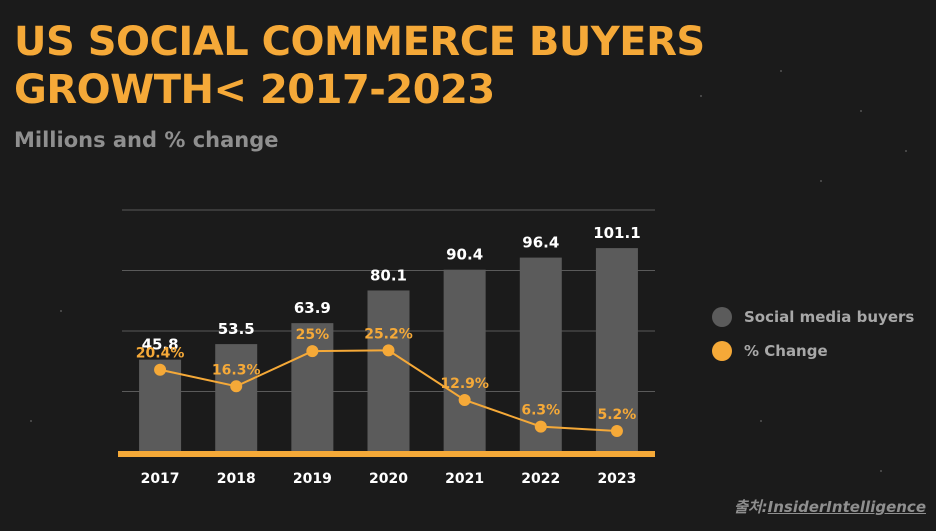 This screenshot has width=936, height=531. Describe the element at coordinates (722, 317) in the screenshot. I see `legend-swatch-gray` at that location.